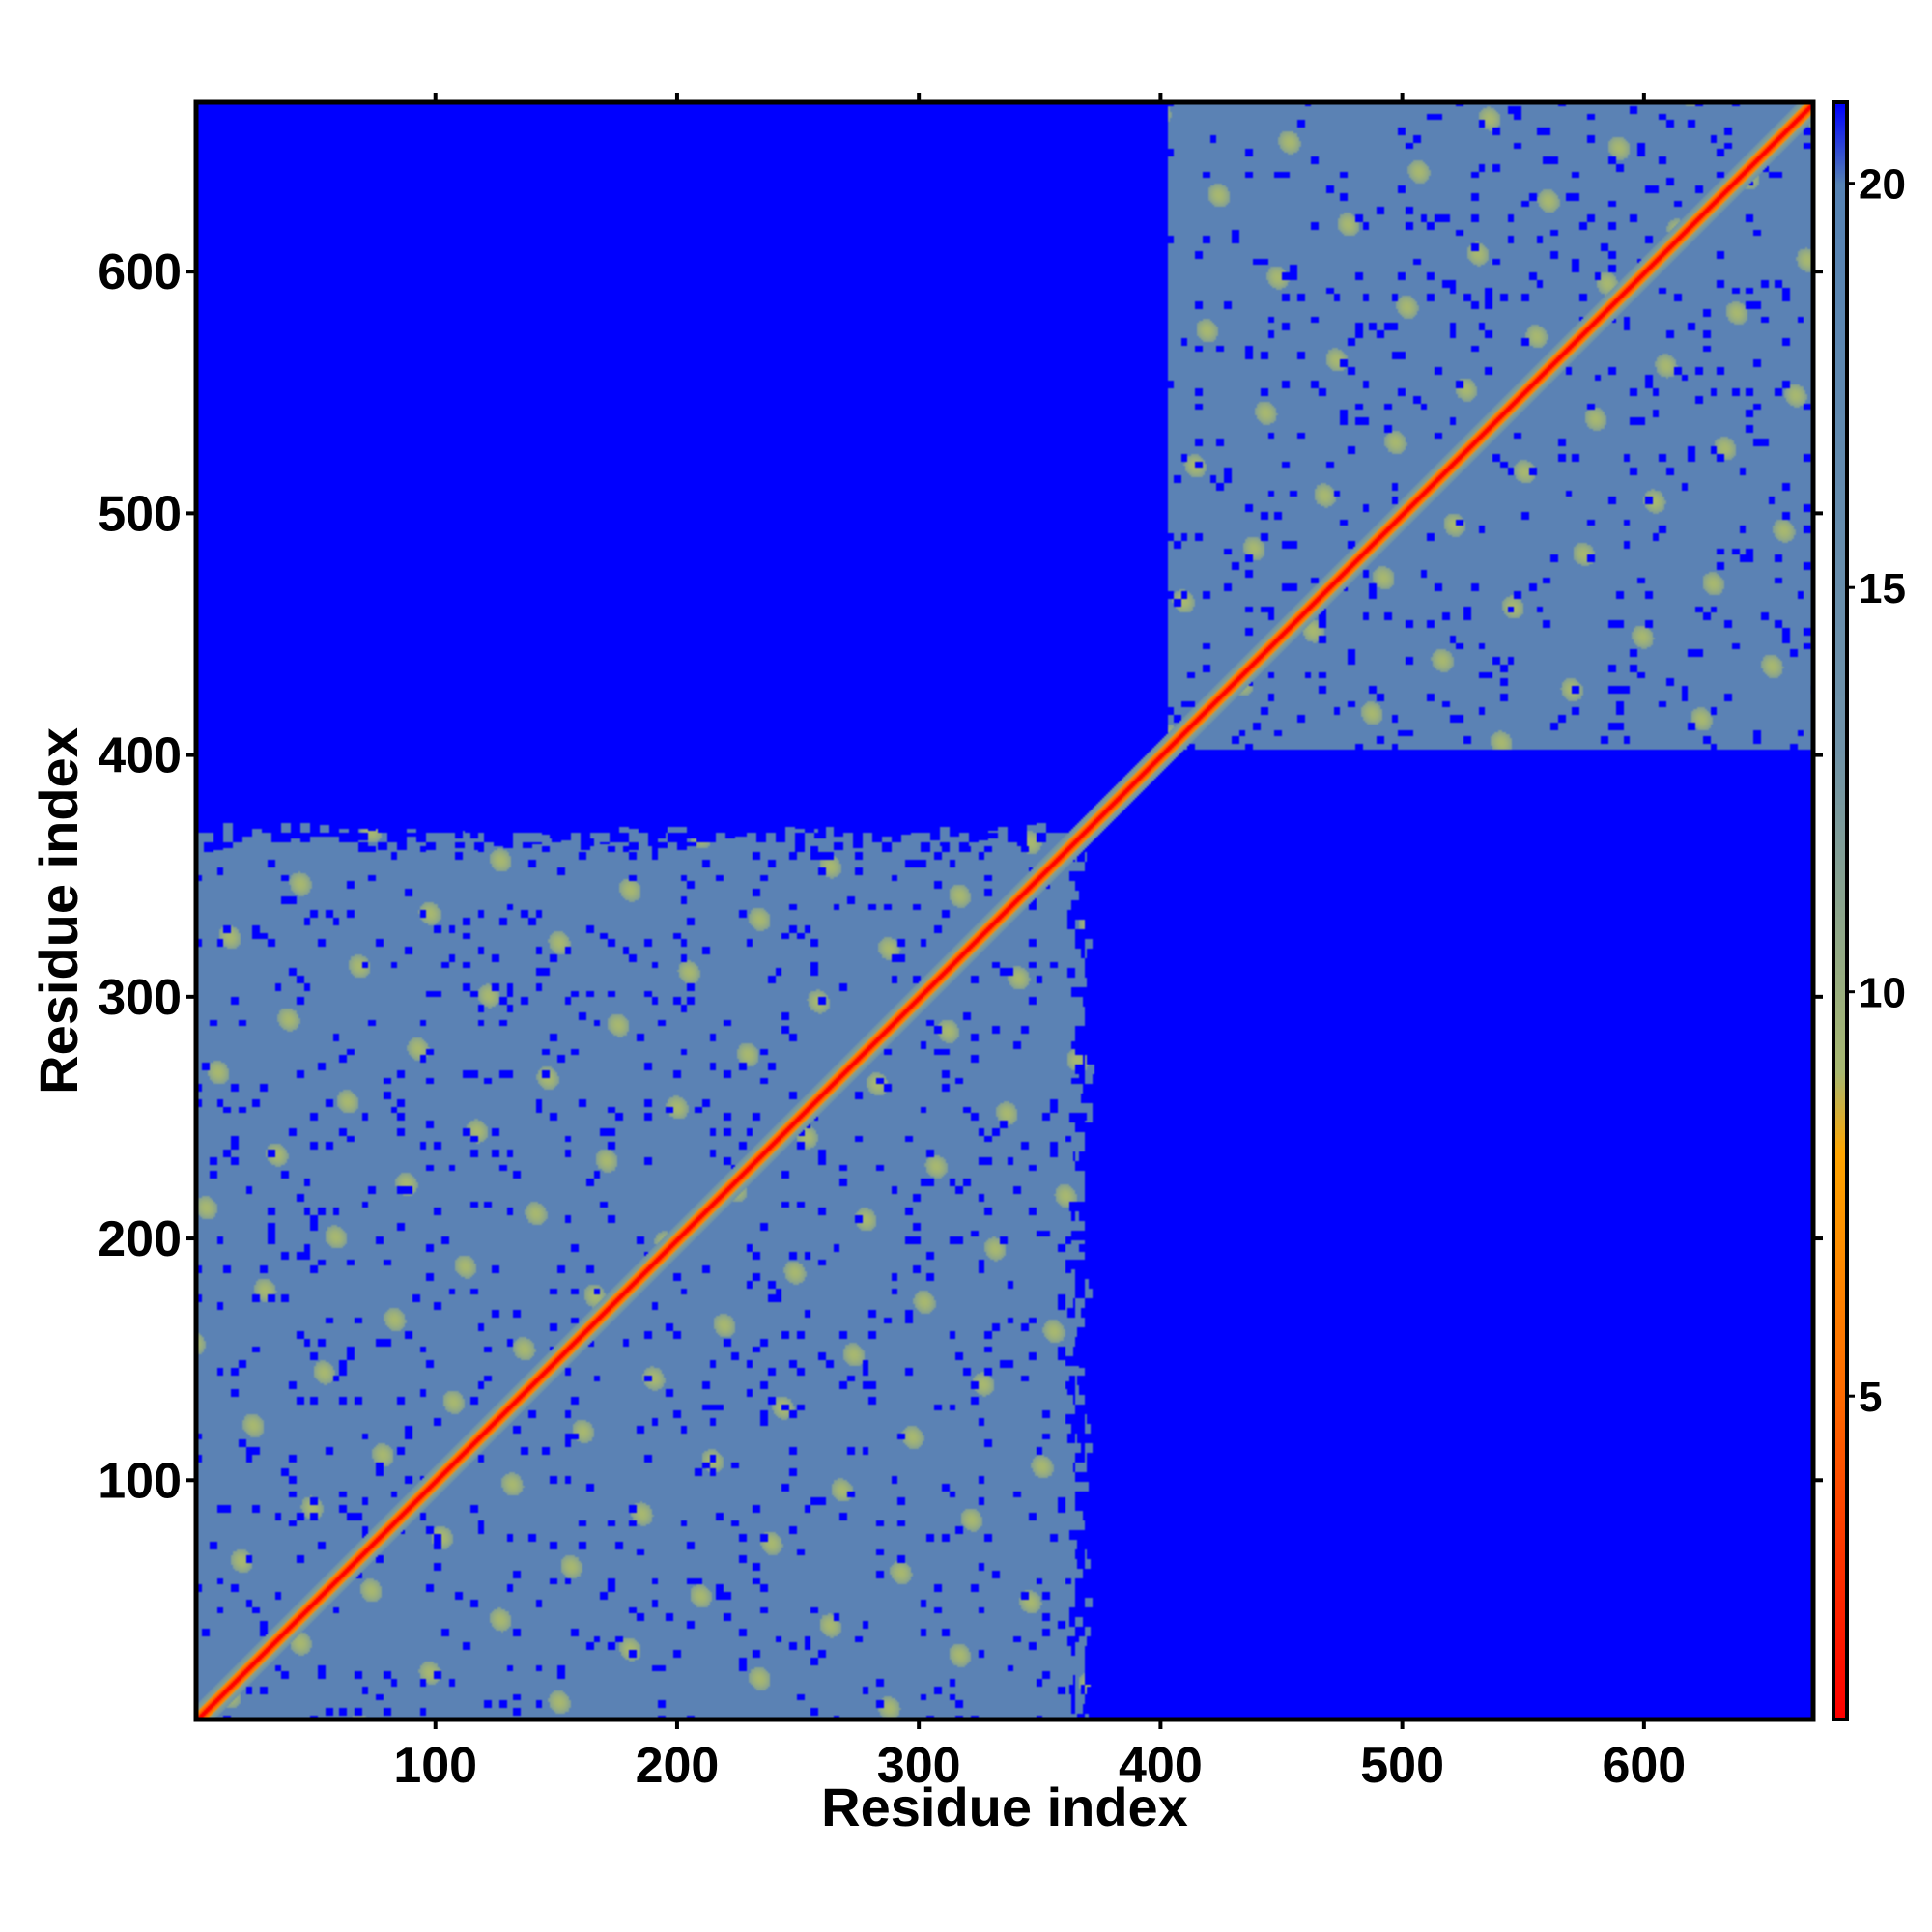  I want to click on colorbar, so click(1840, 910).